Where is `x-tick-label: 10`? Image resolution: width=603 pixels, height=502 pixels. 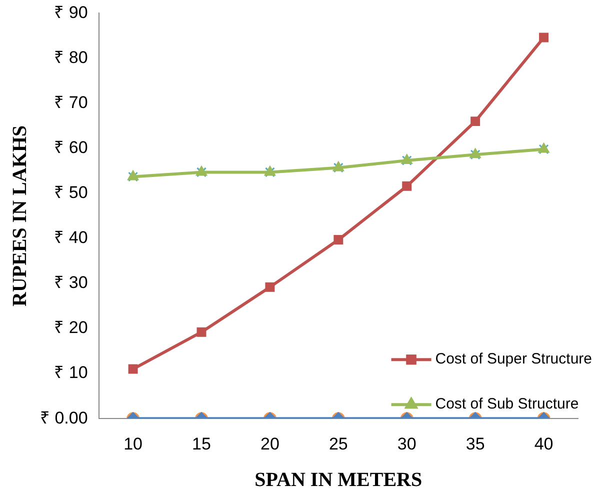
x-tick-label: 10 is located at coordinates (133, 444).